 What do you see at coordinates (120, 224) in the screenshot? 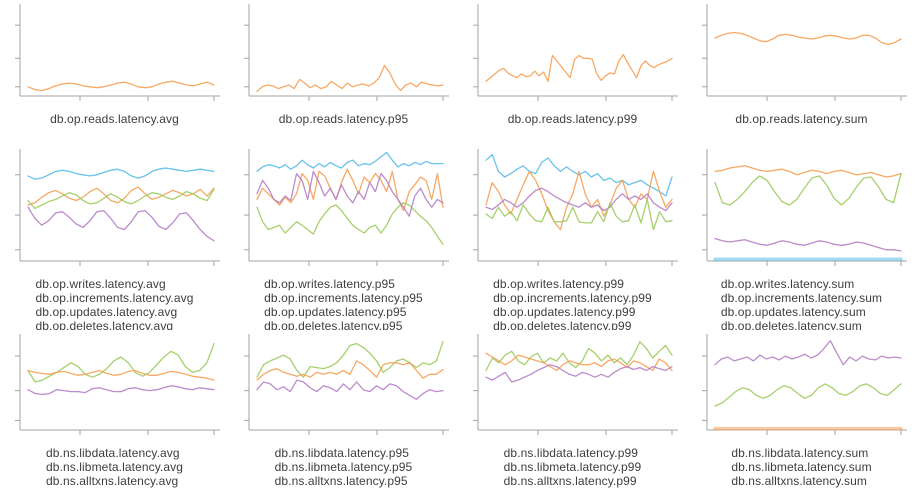
I see `series-line-db.op.deletes.latency.avg` at bounding box center [120, 224].